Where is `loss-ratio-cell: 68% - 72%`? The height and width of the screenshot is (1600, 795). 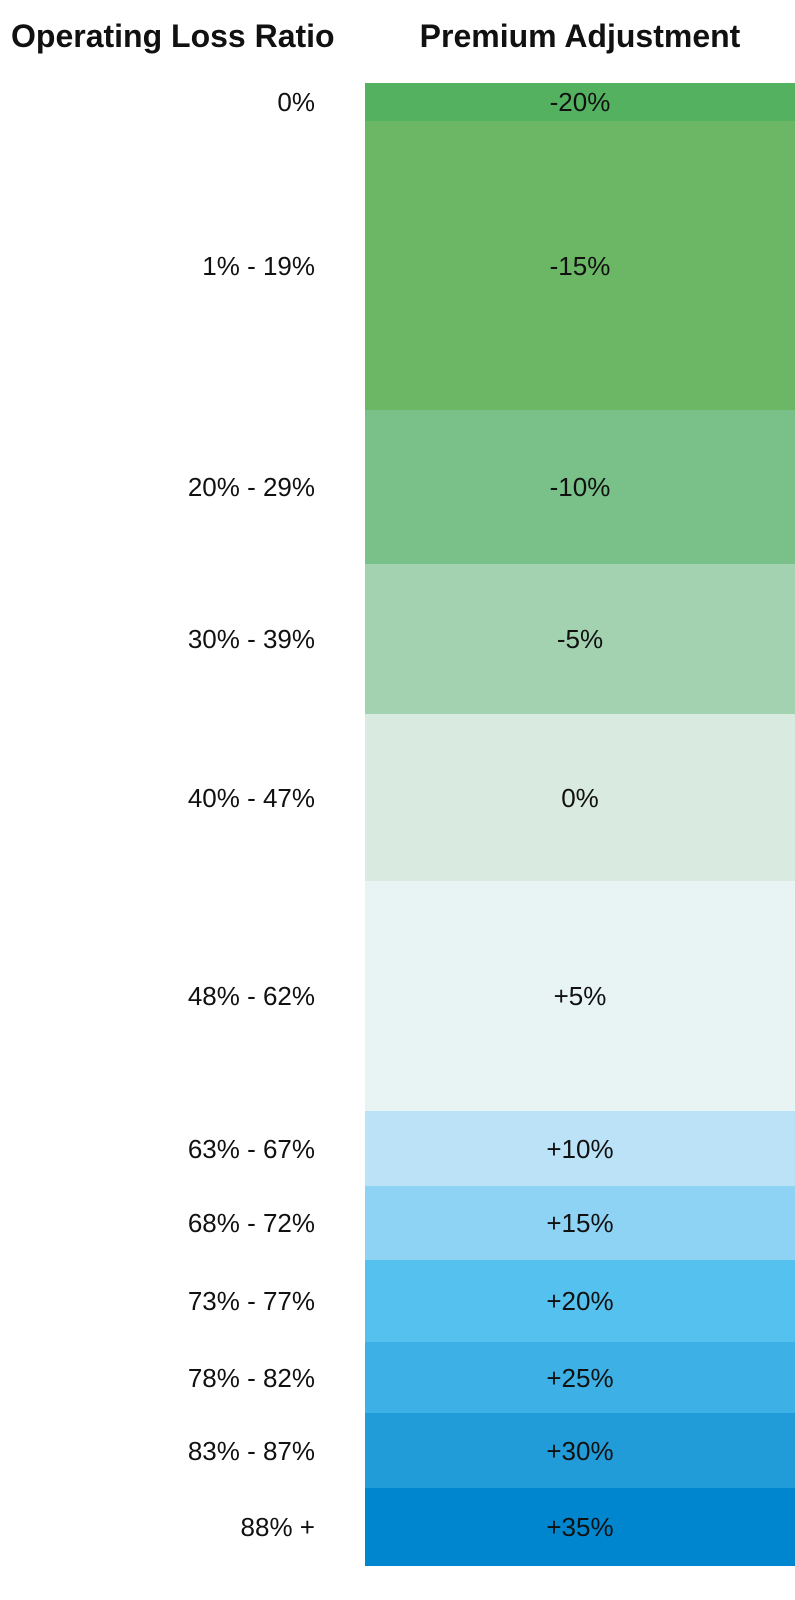
loss-ratio-cell: 68% - 72% is located at coordinates (251, 1223).